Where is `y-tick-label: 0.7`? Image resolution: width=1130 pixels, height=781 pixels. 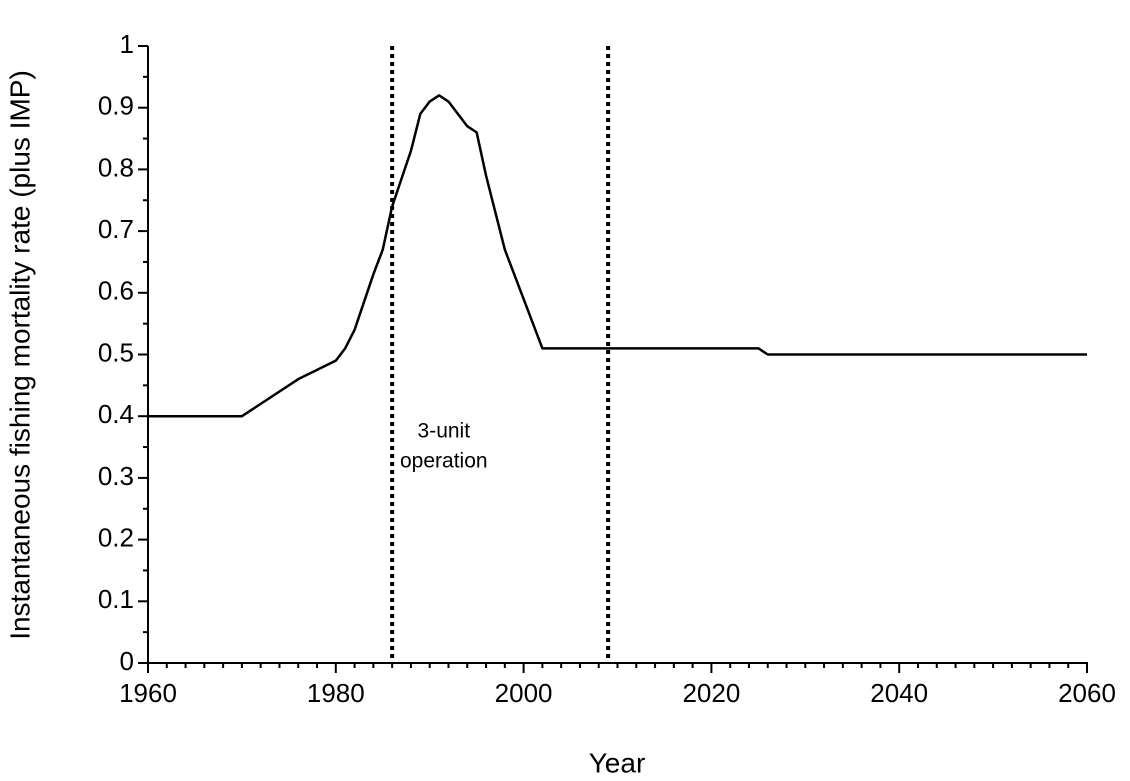
y-tick-label: 0.7 is located at coordinates (116, 229).